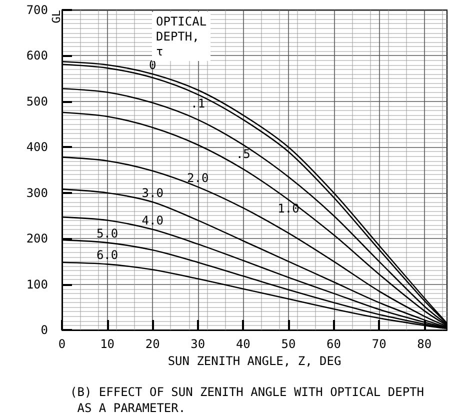  I want to click on x-tick-label: 0, so click(62, 344).